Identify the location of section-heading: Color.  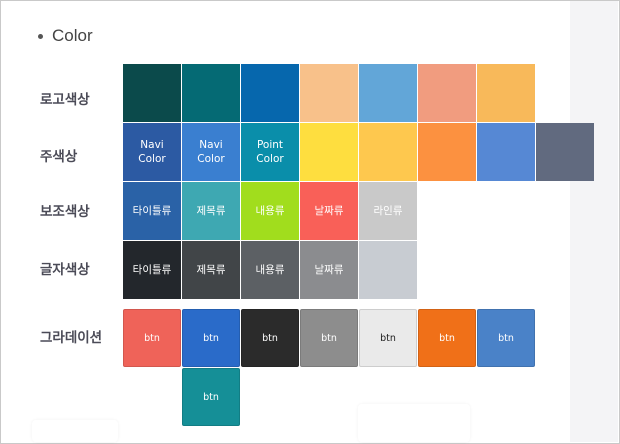
(65, 36).